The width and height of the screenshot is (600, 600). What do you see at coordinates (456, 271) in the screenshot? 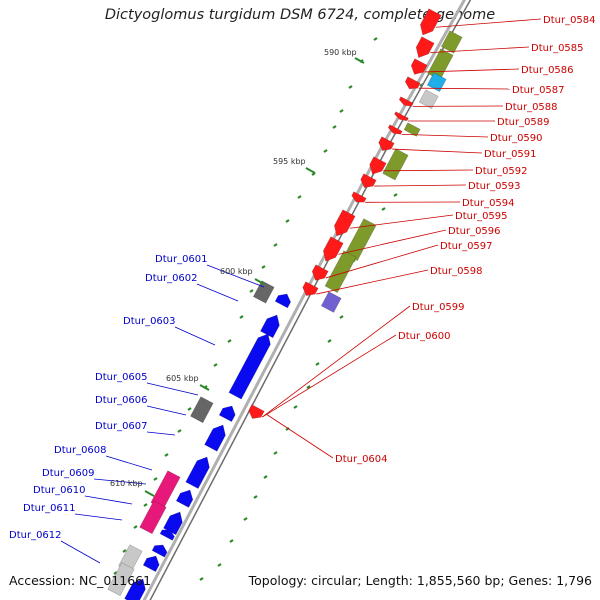
I see `gene-label-Dtur_0598: Dtur_0598` at bounding box center [456, 271].